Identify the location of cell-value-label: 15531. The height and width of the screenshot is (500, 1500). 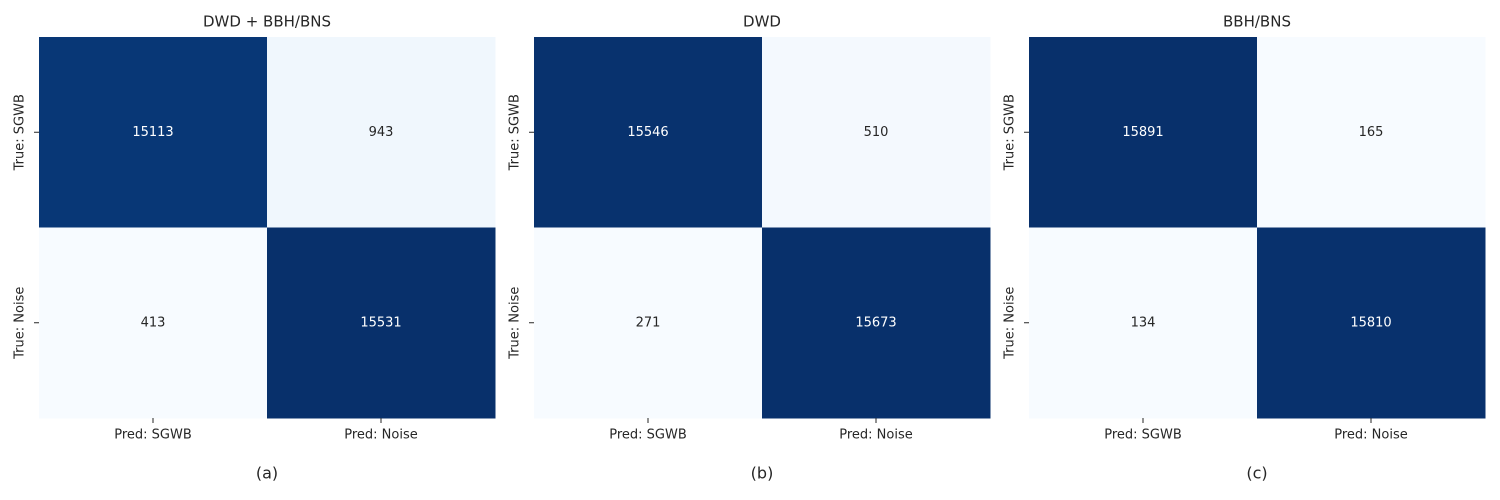
(380, 322).